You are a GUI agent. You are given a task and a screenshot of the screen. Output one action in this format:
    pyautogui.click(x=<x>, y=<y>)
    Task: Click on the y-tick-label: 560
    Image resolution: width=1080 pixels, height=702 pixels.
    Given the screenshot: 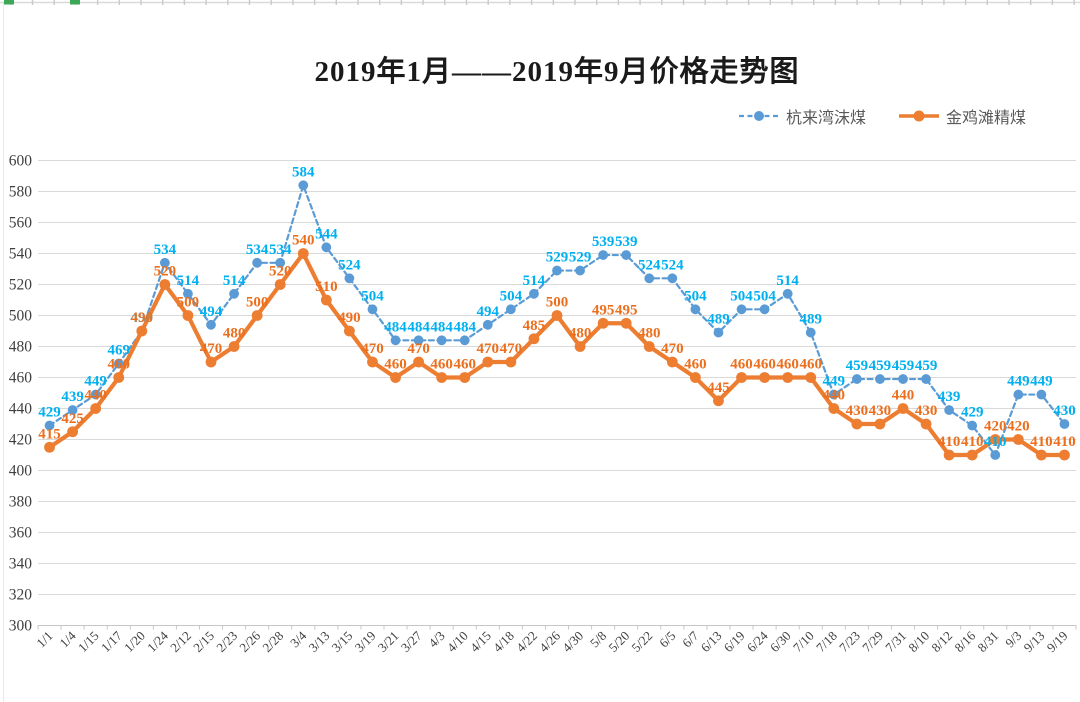 What is the action you would take?
    pyautogui.click(x=21, y=223)
    